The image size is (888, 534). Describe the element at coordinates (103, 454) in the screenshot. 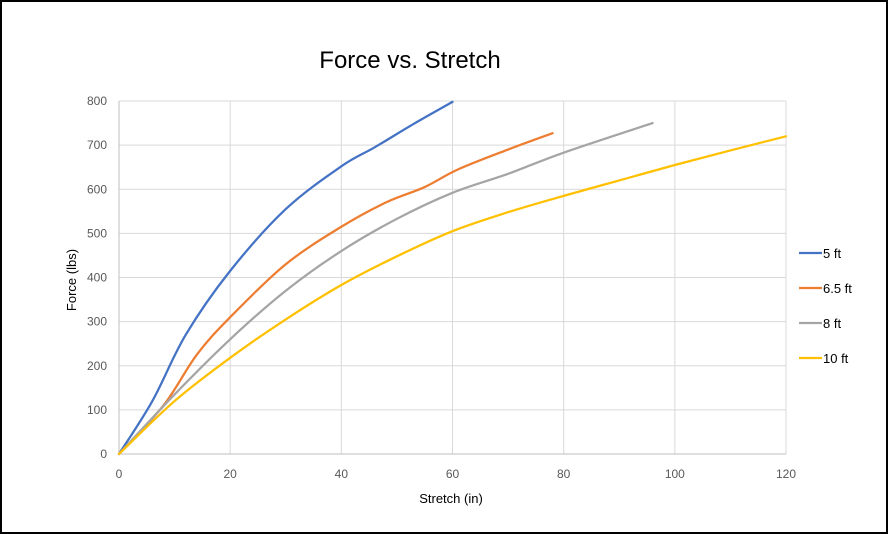

I see `y-tick-label: 0` at that location.